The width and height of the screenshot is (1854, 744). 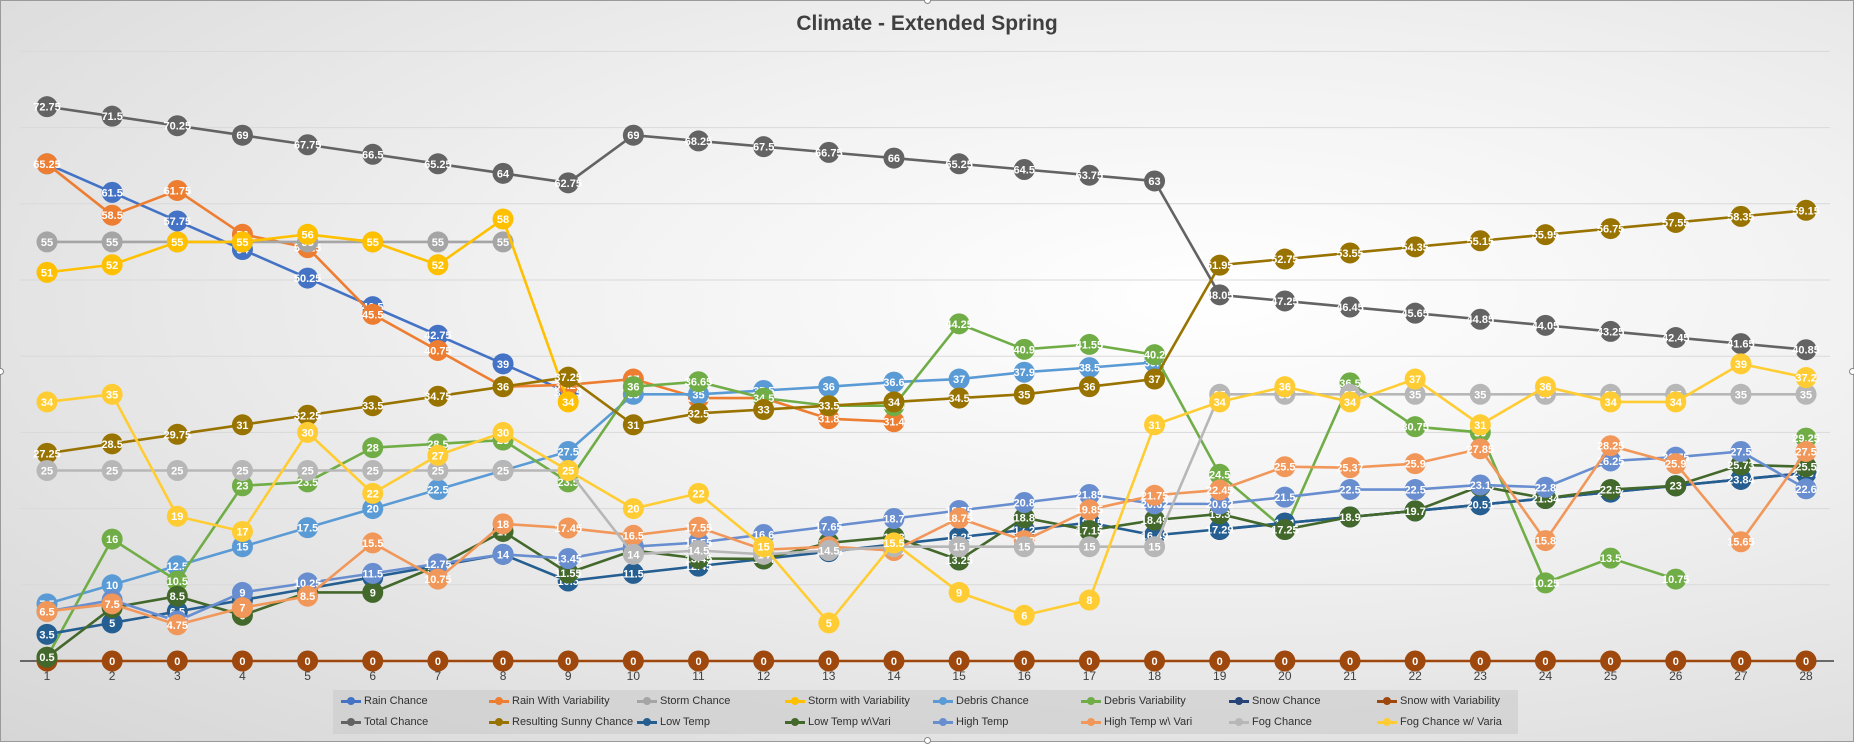 What do you see at coordinates (927, 2) in the screenshot?
I see `resize-handle-top` at bounding box center [927, 2].